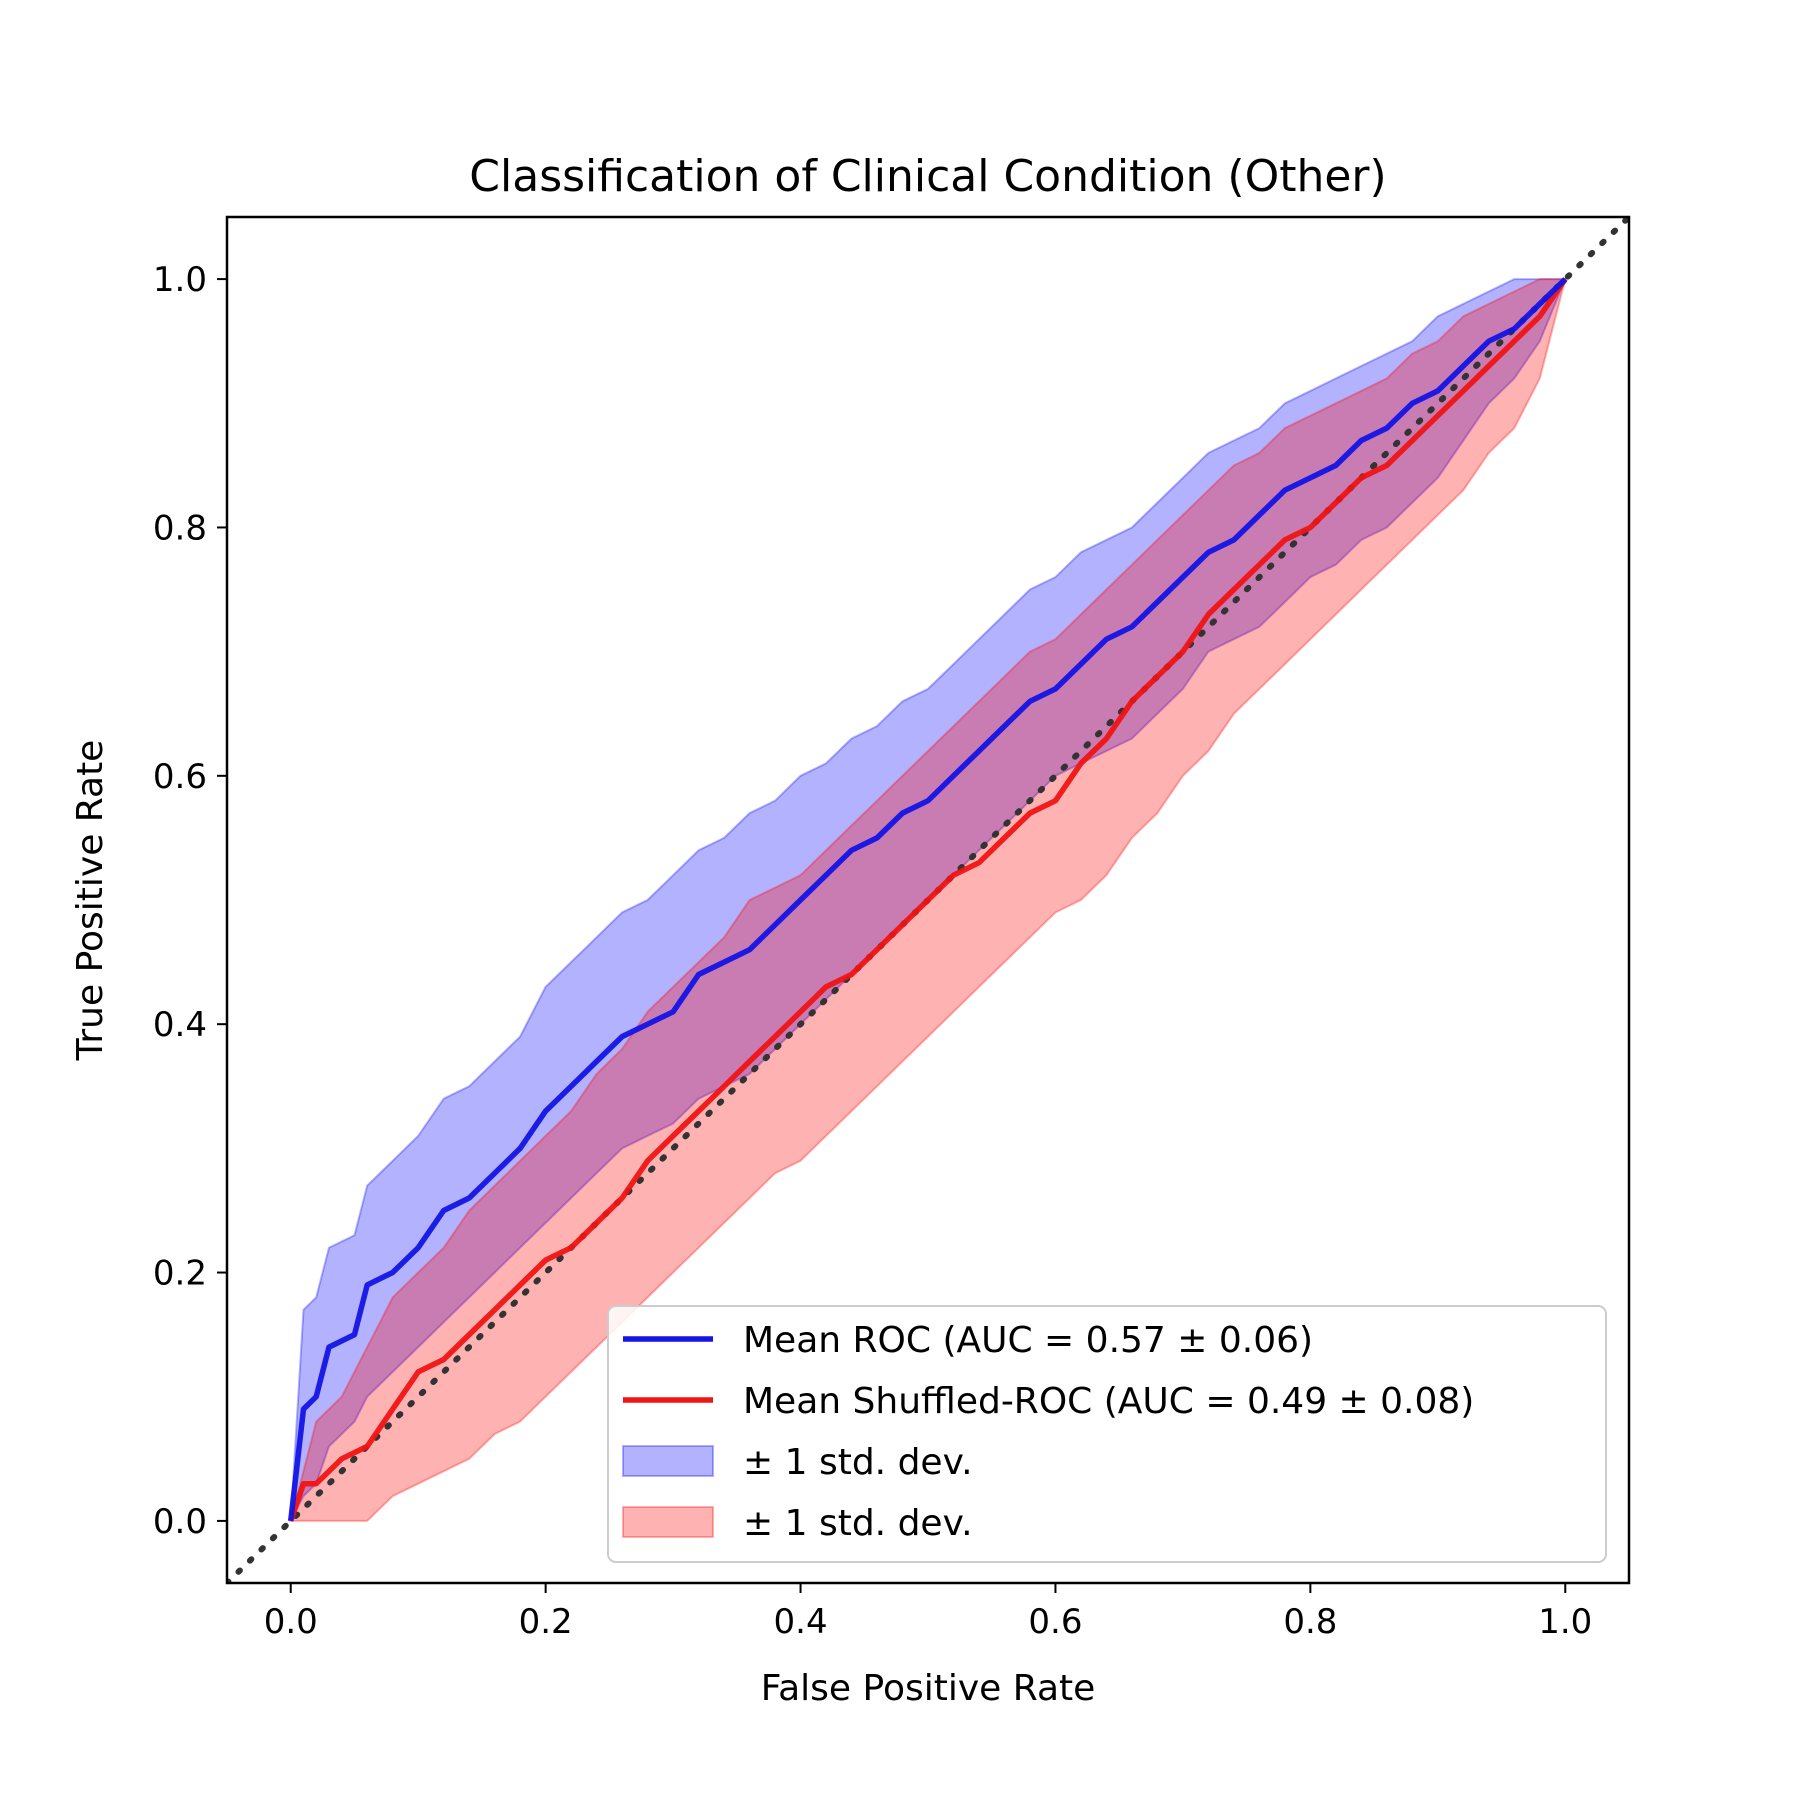 The width and height of the screenshot is (1800, 1800). I want to click on x-tick-label-3: 0.6, so click(1055, 1622).